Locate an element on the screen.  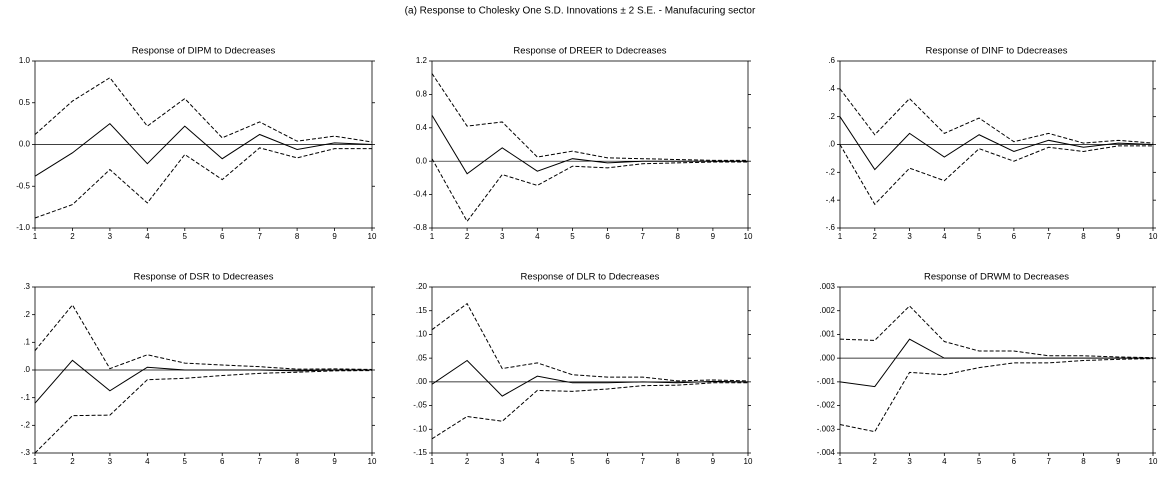
y-tick-label: .15 is located at coordinates (422, 310).